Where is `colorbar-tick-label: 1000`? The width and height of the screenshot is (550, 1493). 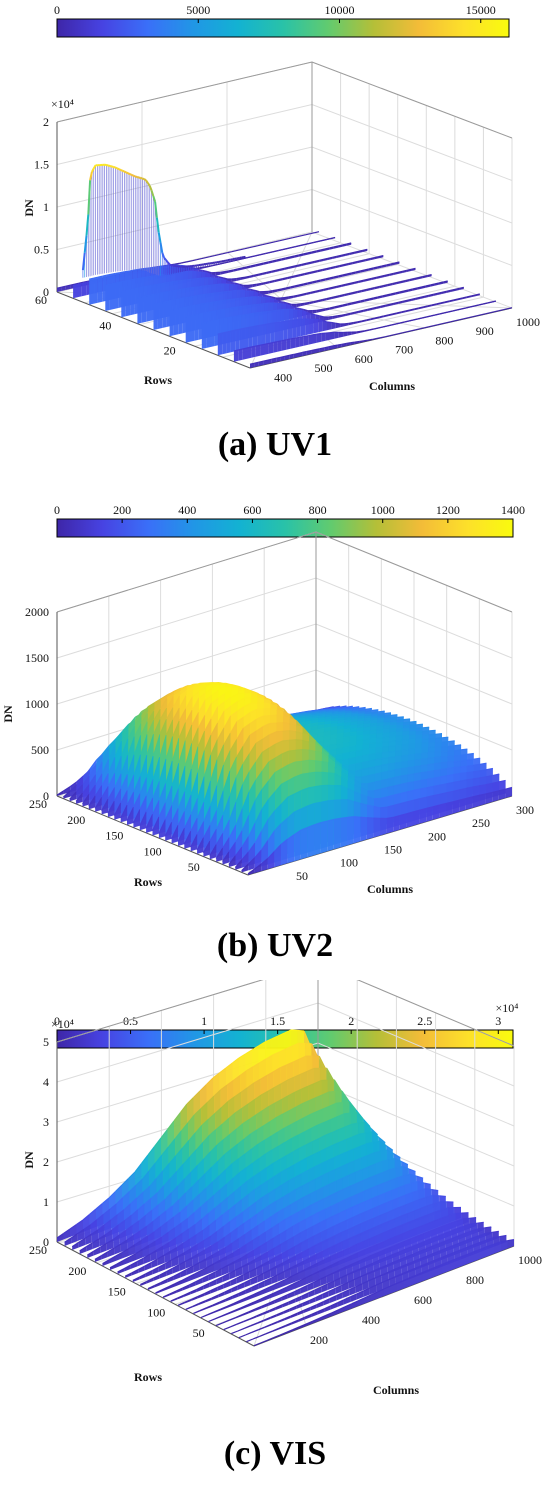 colorbar-tick-label: 1000 is located at coordinates (383, 510).